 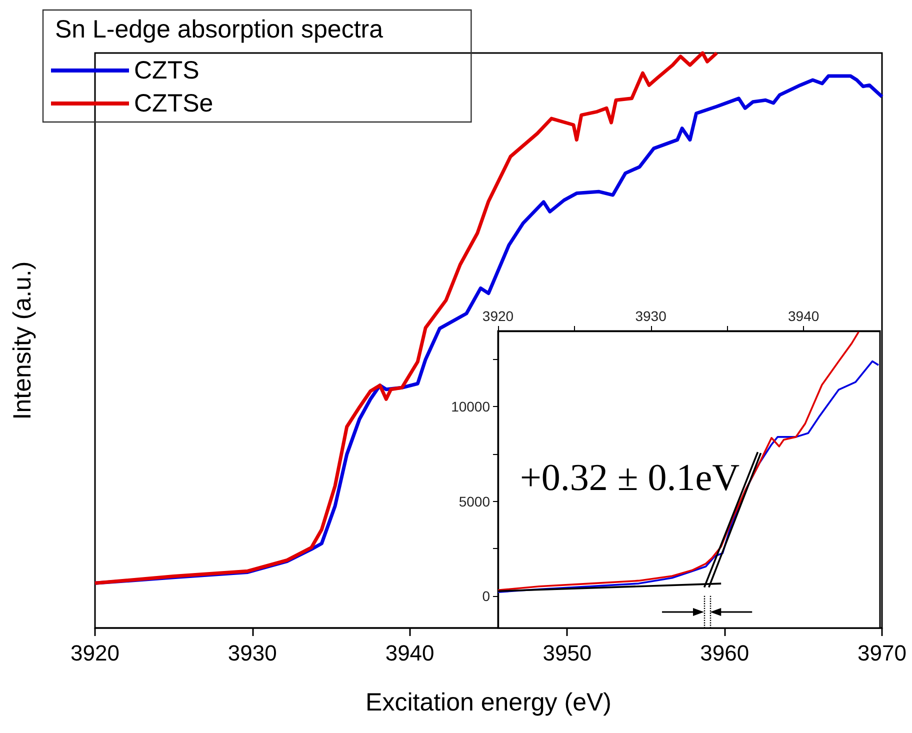 What do you see at coordinates (167, 70) in the screenshot?
I see `legend-label: CZTS` at bounding box center [167, 70].